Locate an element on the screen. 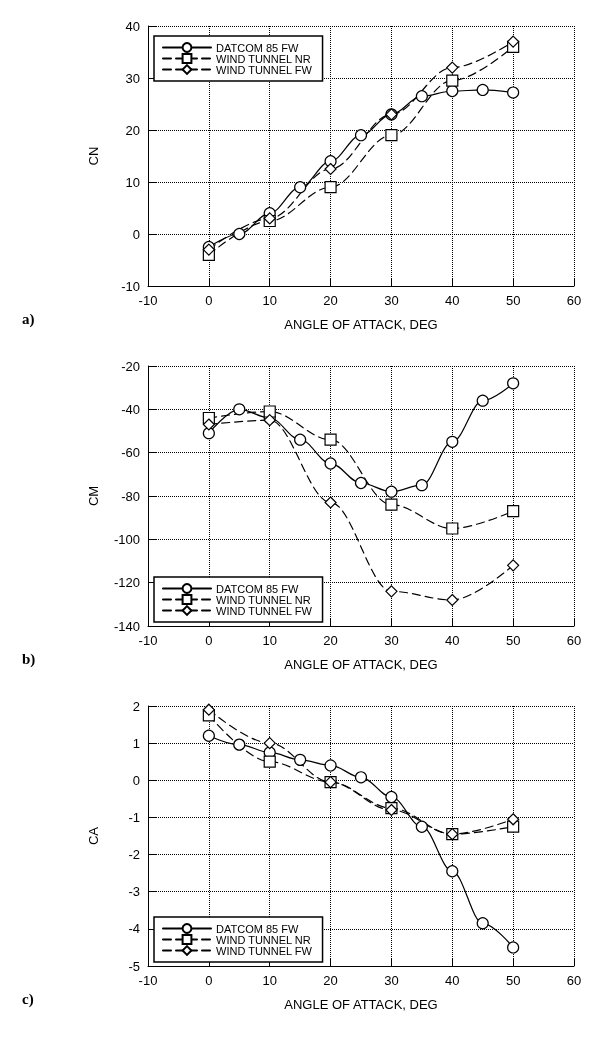 This screenshot has width=594, height=1046. y-tick-label: -10 is located at coordinates (130, 286).